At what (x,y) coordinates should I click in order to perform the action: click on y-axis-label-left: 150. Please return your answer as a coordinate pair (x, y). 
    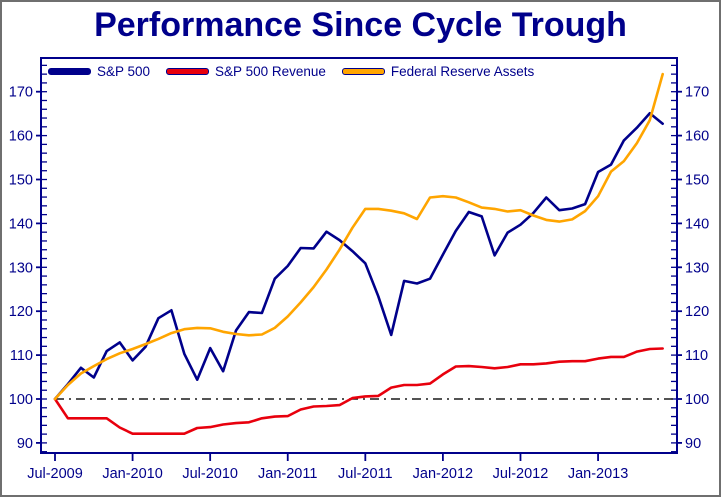
    Looking at the image, I should click on (21, 181).